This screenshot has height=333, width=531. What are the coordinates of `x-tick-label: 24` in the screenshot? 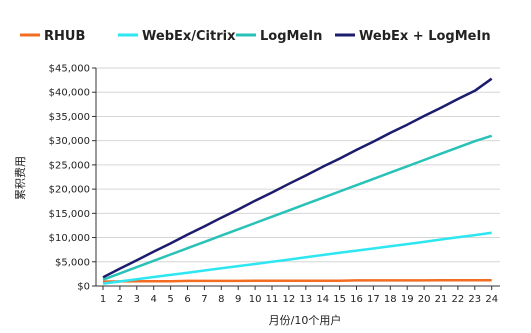 It's located at (491, 299).